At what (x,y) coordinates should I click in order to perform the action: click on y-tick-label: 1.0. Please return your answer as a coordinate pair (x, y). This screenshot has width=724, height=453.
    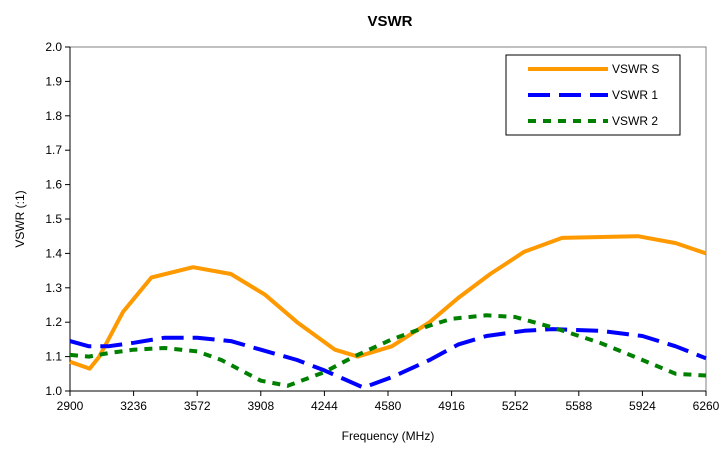
    Looking at the image, I should click on (53, 391).